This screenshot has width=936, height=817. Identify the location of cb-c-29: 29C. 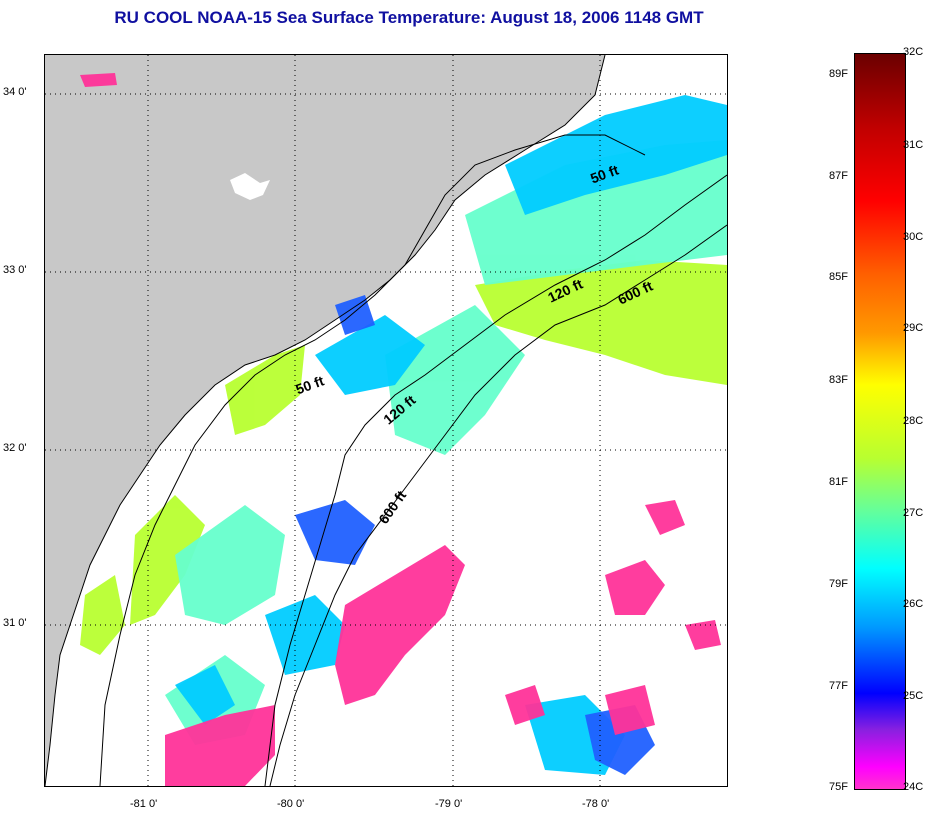
(913, 328).